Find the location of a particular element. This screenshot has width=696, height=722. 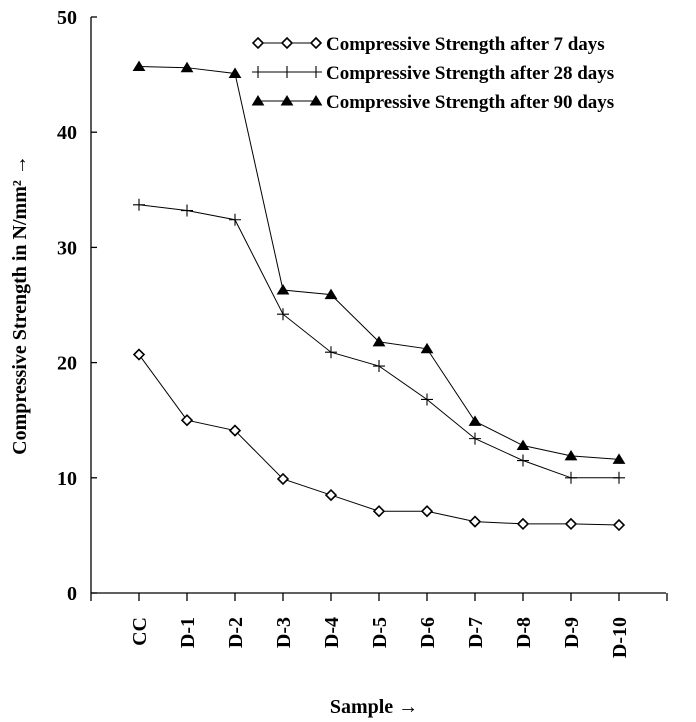

legend-label: Compressive Strength after 90 days is located at coordinates (470, 102).